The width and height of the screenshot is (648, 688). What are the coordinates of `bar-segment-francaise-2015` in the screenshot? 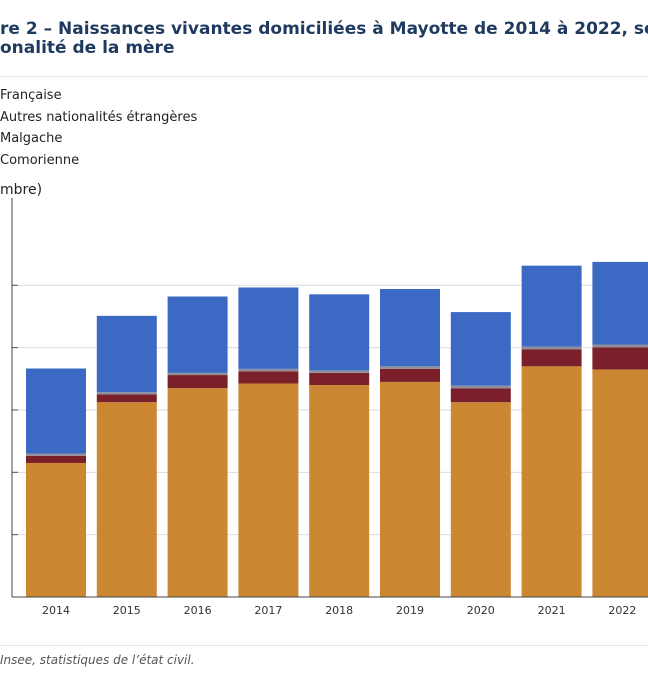 It's located at (126, 354).